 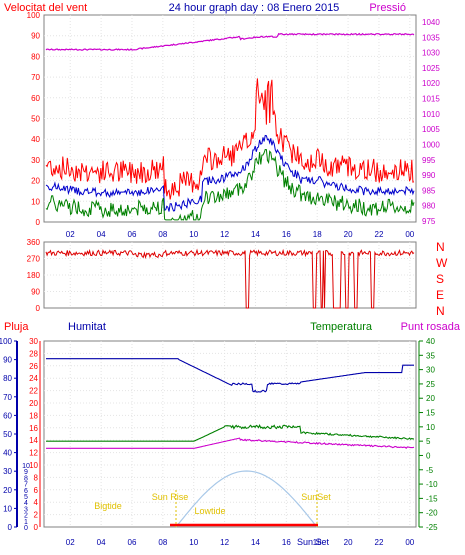 What do you see at coordinates (429, 160) in the screenshot?
I see `pressure-y-tick-label: 995` at bounding box center [429, 160].